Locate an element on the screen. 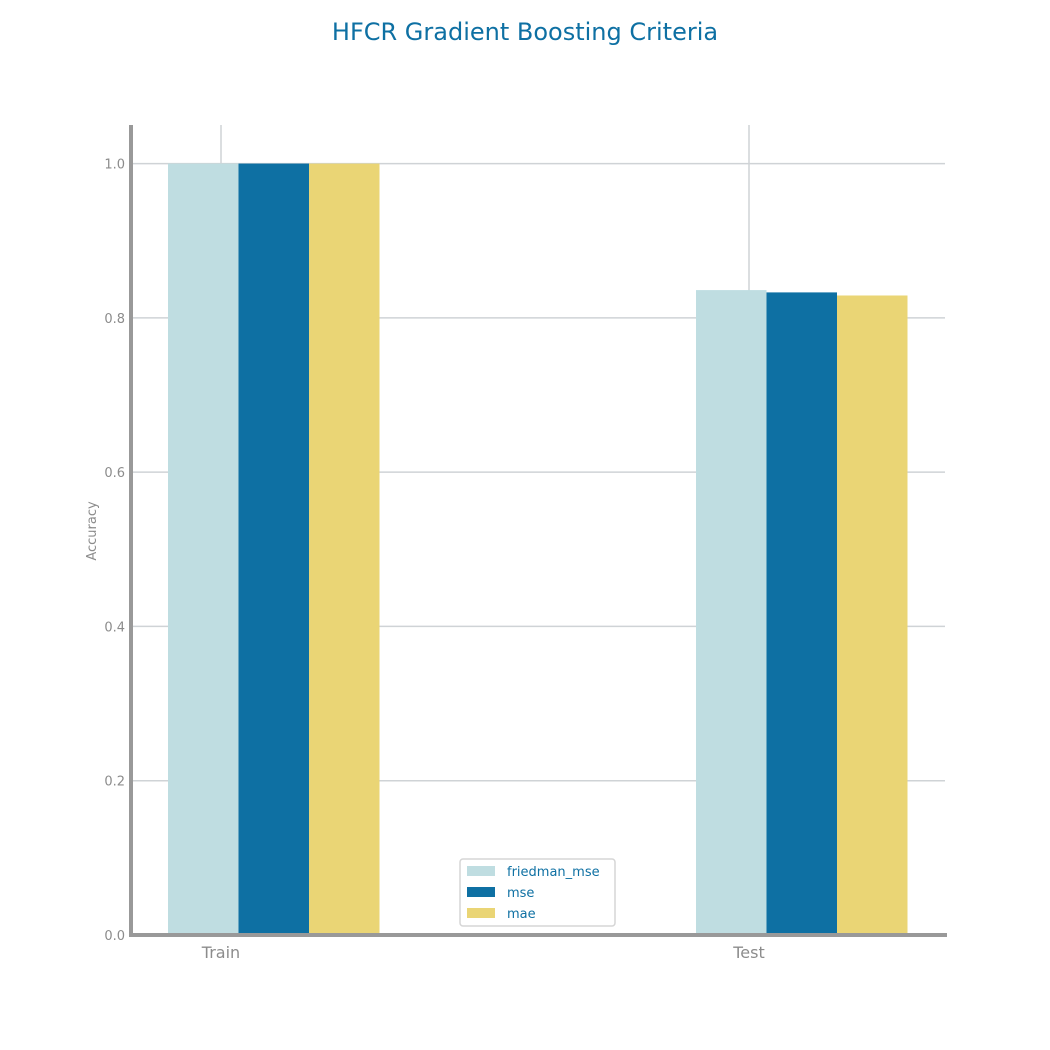 This screenshot has height=1050, width=1050. bar-mae-test is located at coordinates (872, 615).